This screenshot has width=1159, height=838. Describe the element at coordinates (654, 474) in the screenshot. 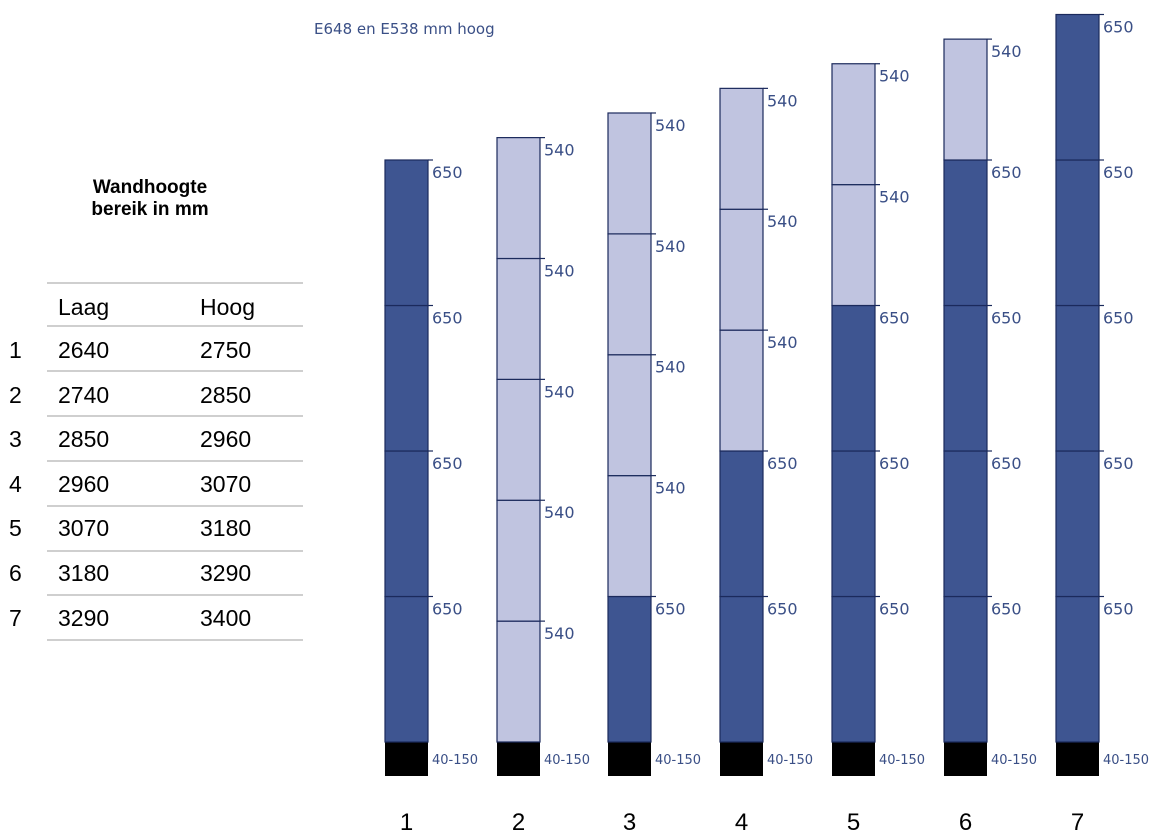

I see `panel-column-3: 40-150 650 540 540 540 540 3` at that location.